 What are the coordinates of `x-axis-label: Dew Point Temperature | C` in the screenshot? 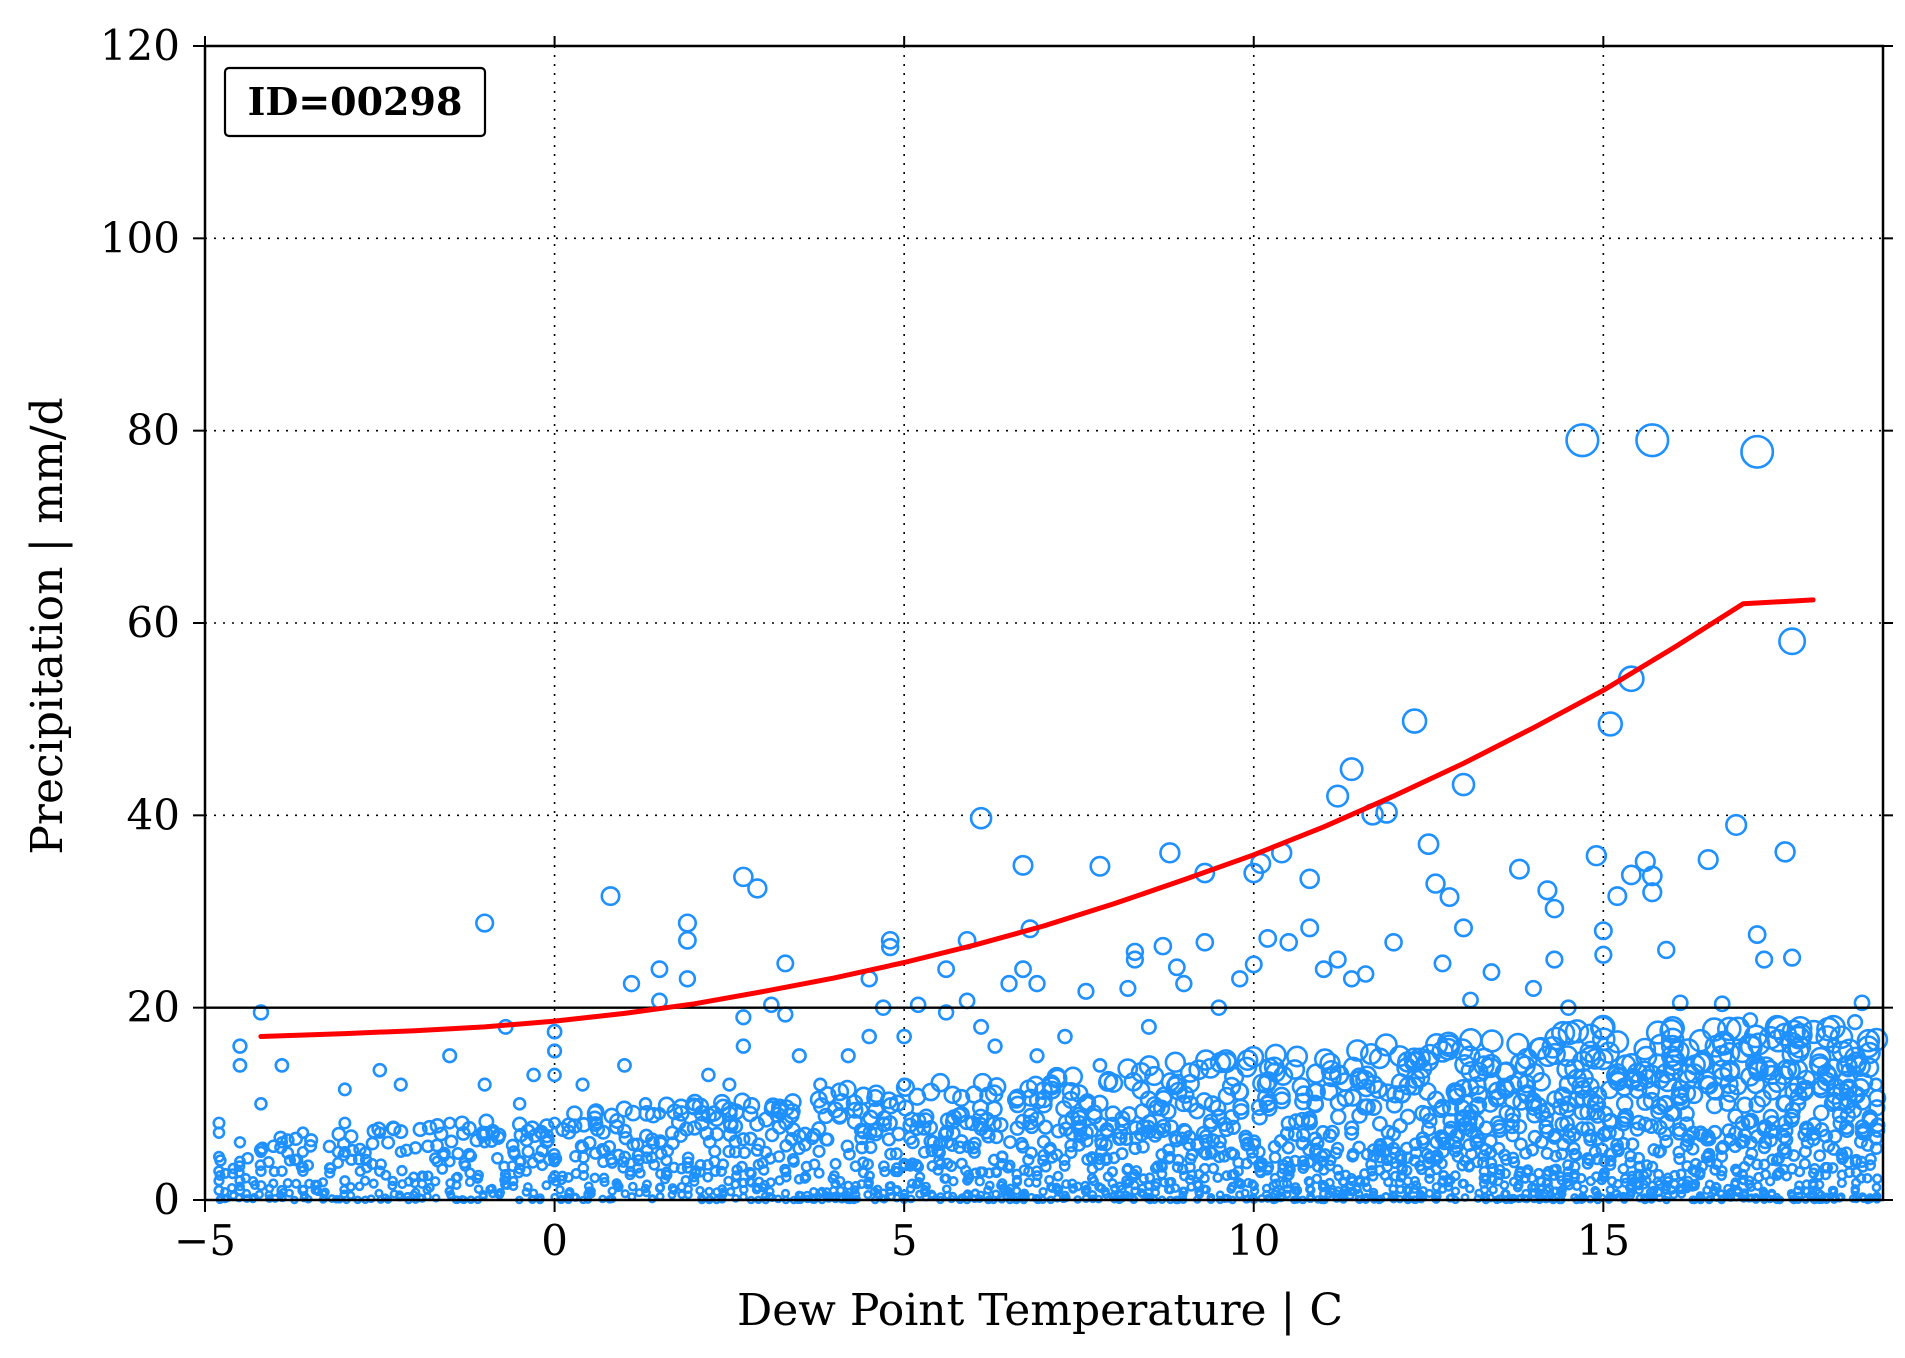 It's located at (1040, 1310).